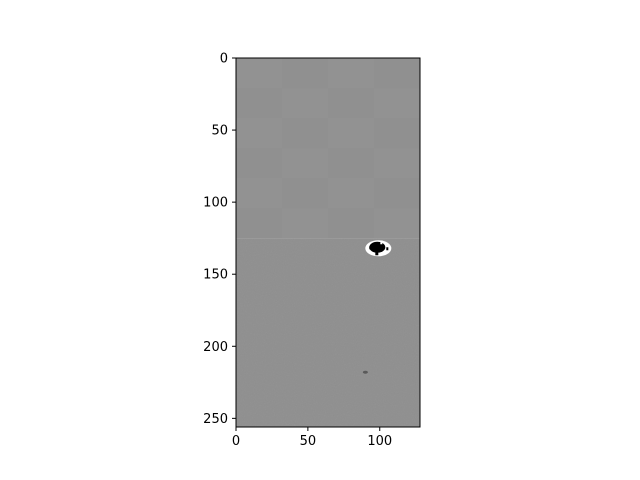  What do you see at coordinates (224, 59) in the screenshot?
I see `y-tick-label: 0` at bounding box center [224, 59].